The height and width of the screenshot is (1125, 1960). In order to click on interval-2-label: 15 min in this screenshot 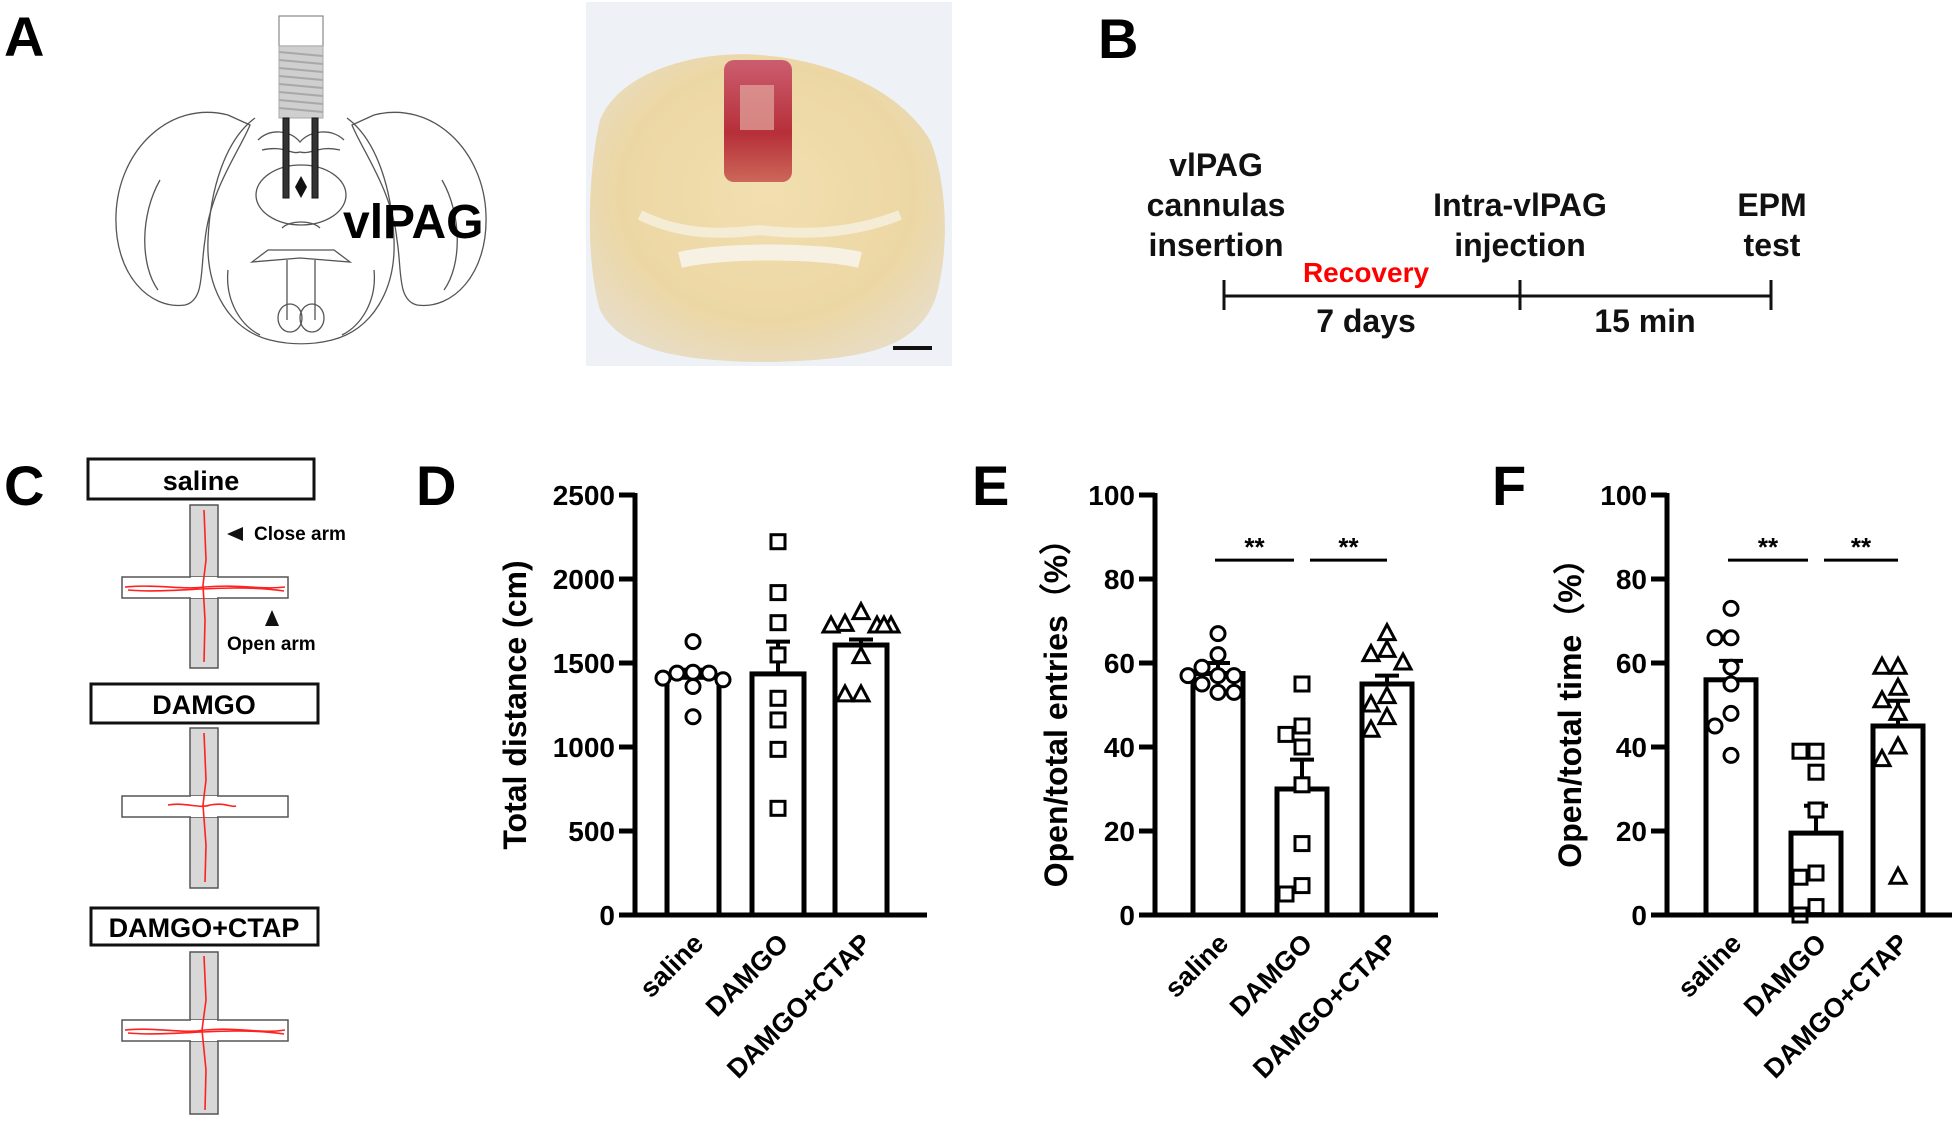, I will do `click(1644, 321)`.